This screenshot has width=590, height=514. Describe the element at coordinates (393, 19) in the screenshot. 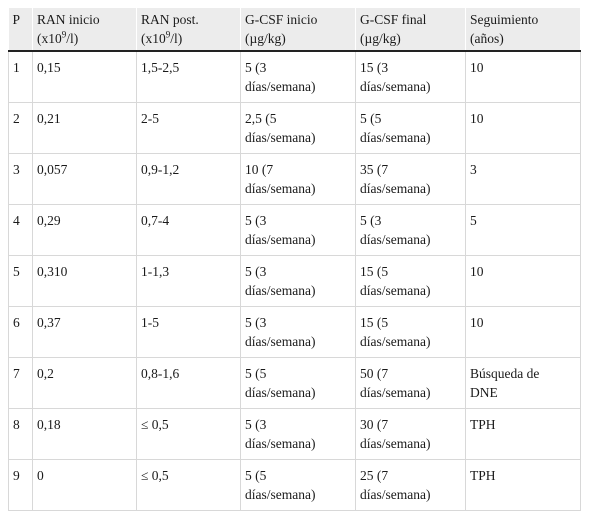

I see `header-line1: G-CSF final` at that location.